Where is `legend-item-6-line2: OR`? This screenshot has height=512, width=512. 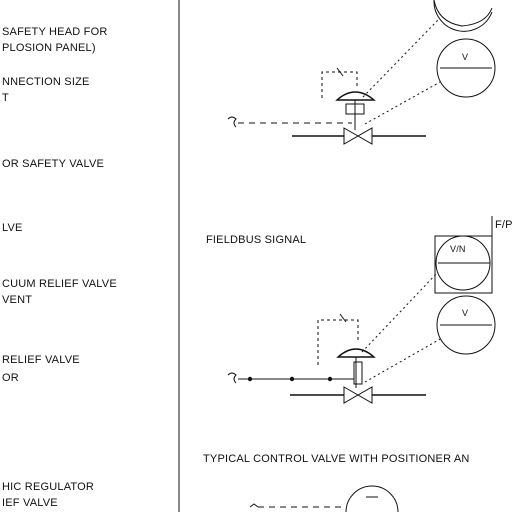 legend-item-6-line2: OR is located at coordinates (10, 378).